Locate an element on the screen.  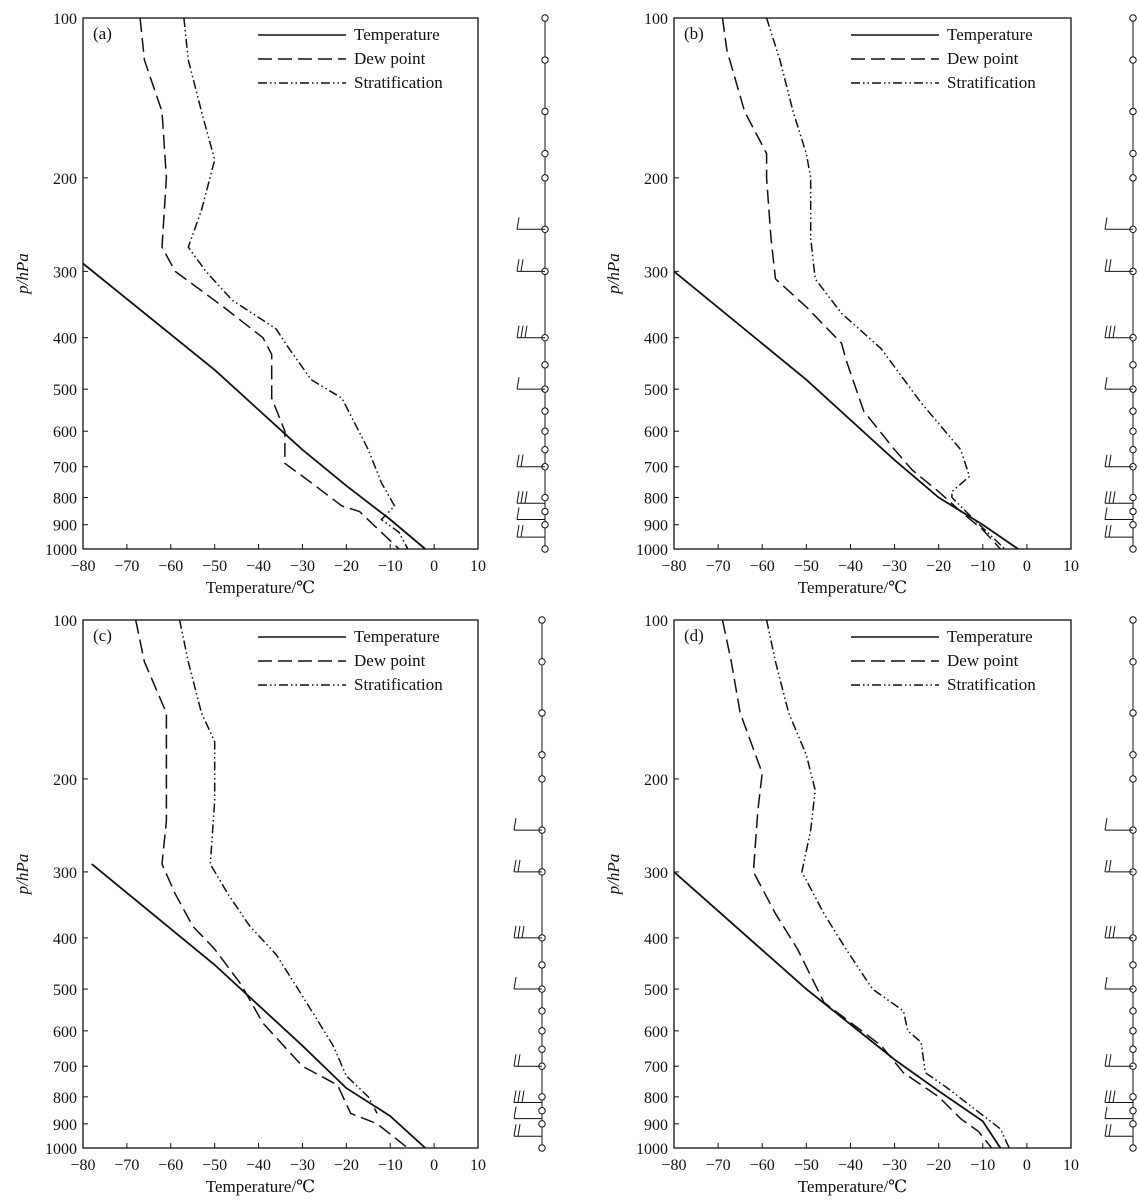
x-tick-label: −20 is located at coordinates (938, 1165).